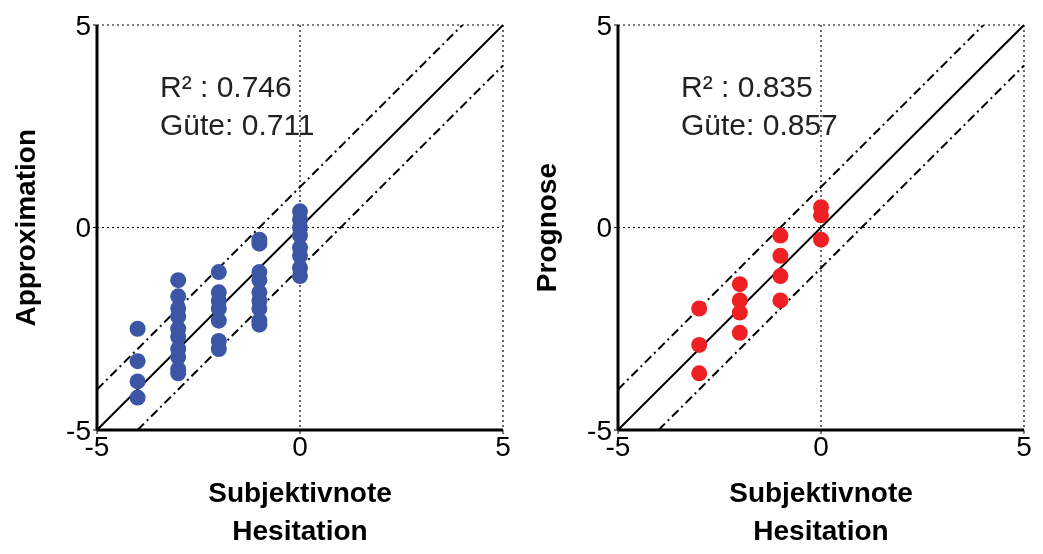 Image resolution: width=1043 pixels, height=554 pixels. I want to click on annotation: R² : 0.835, so click(747, 87).